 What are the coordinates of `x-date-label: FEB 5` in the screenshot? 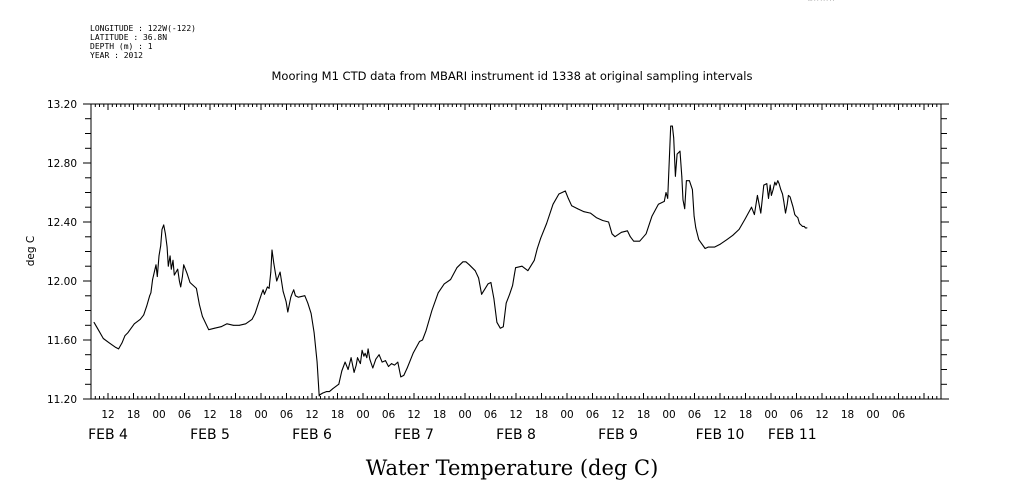 It's located at (210, 435).